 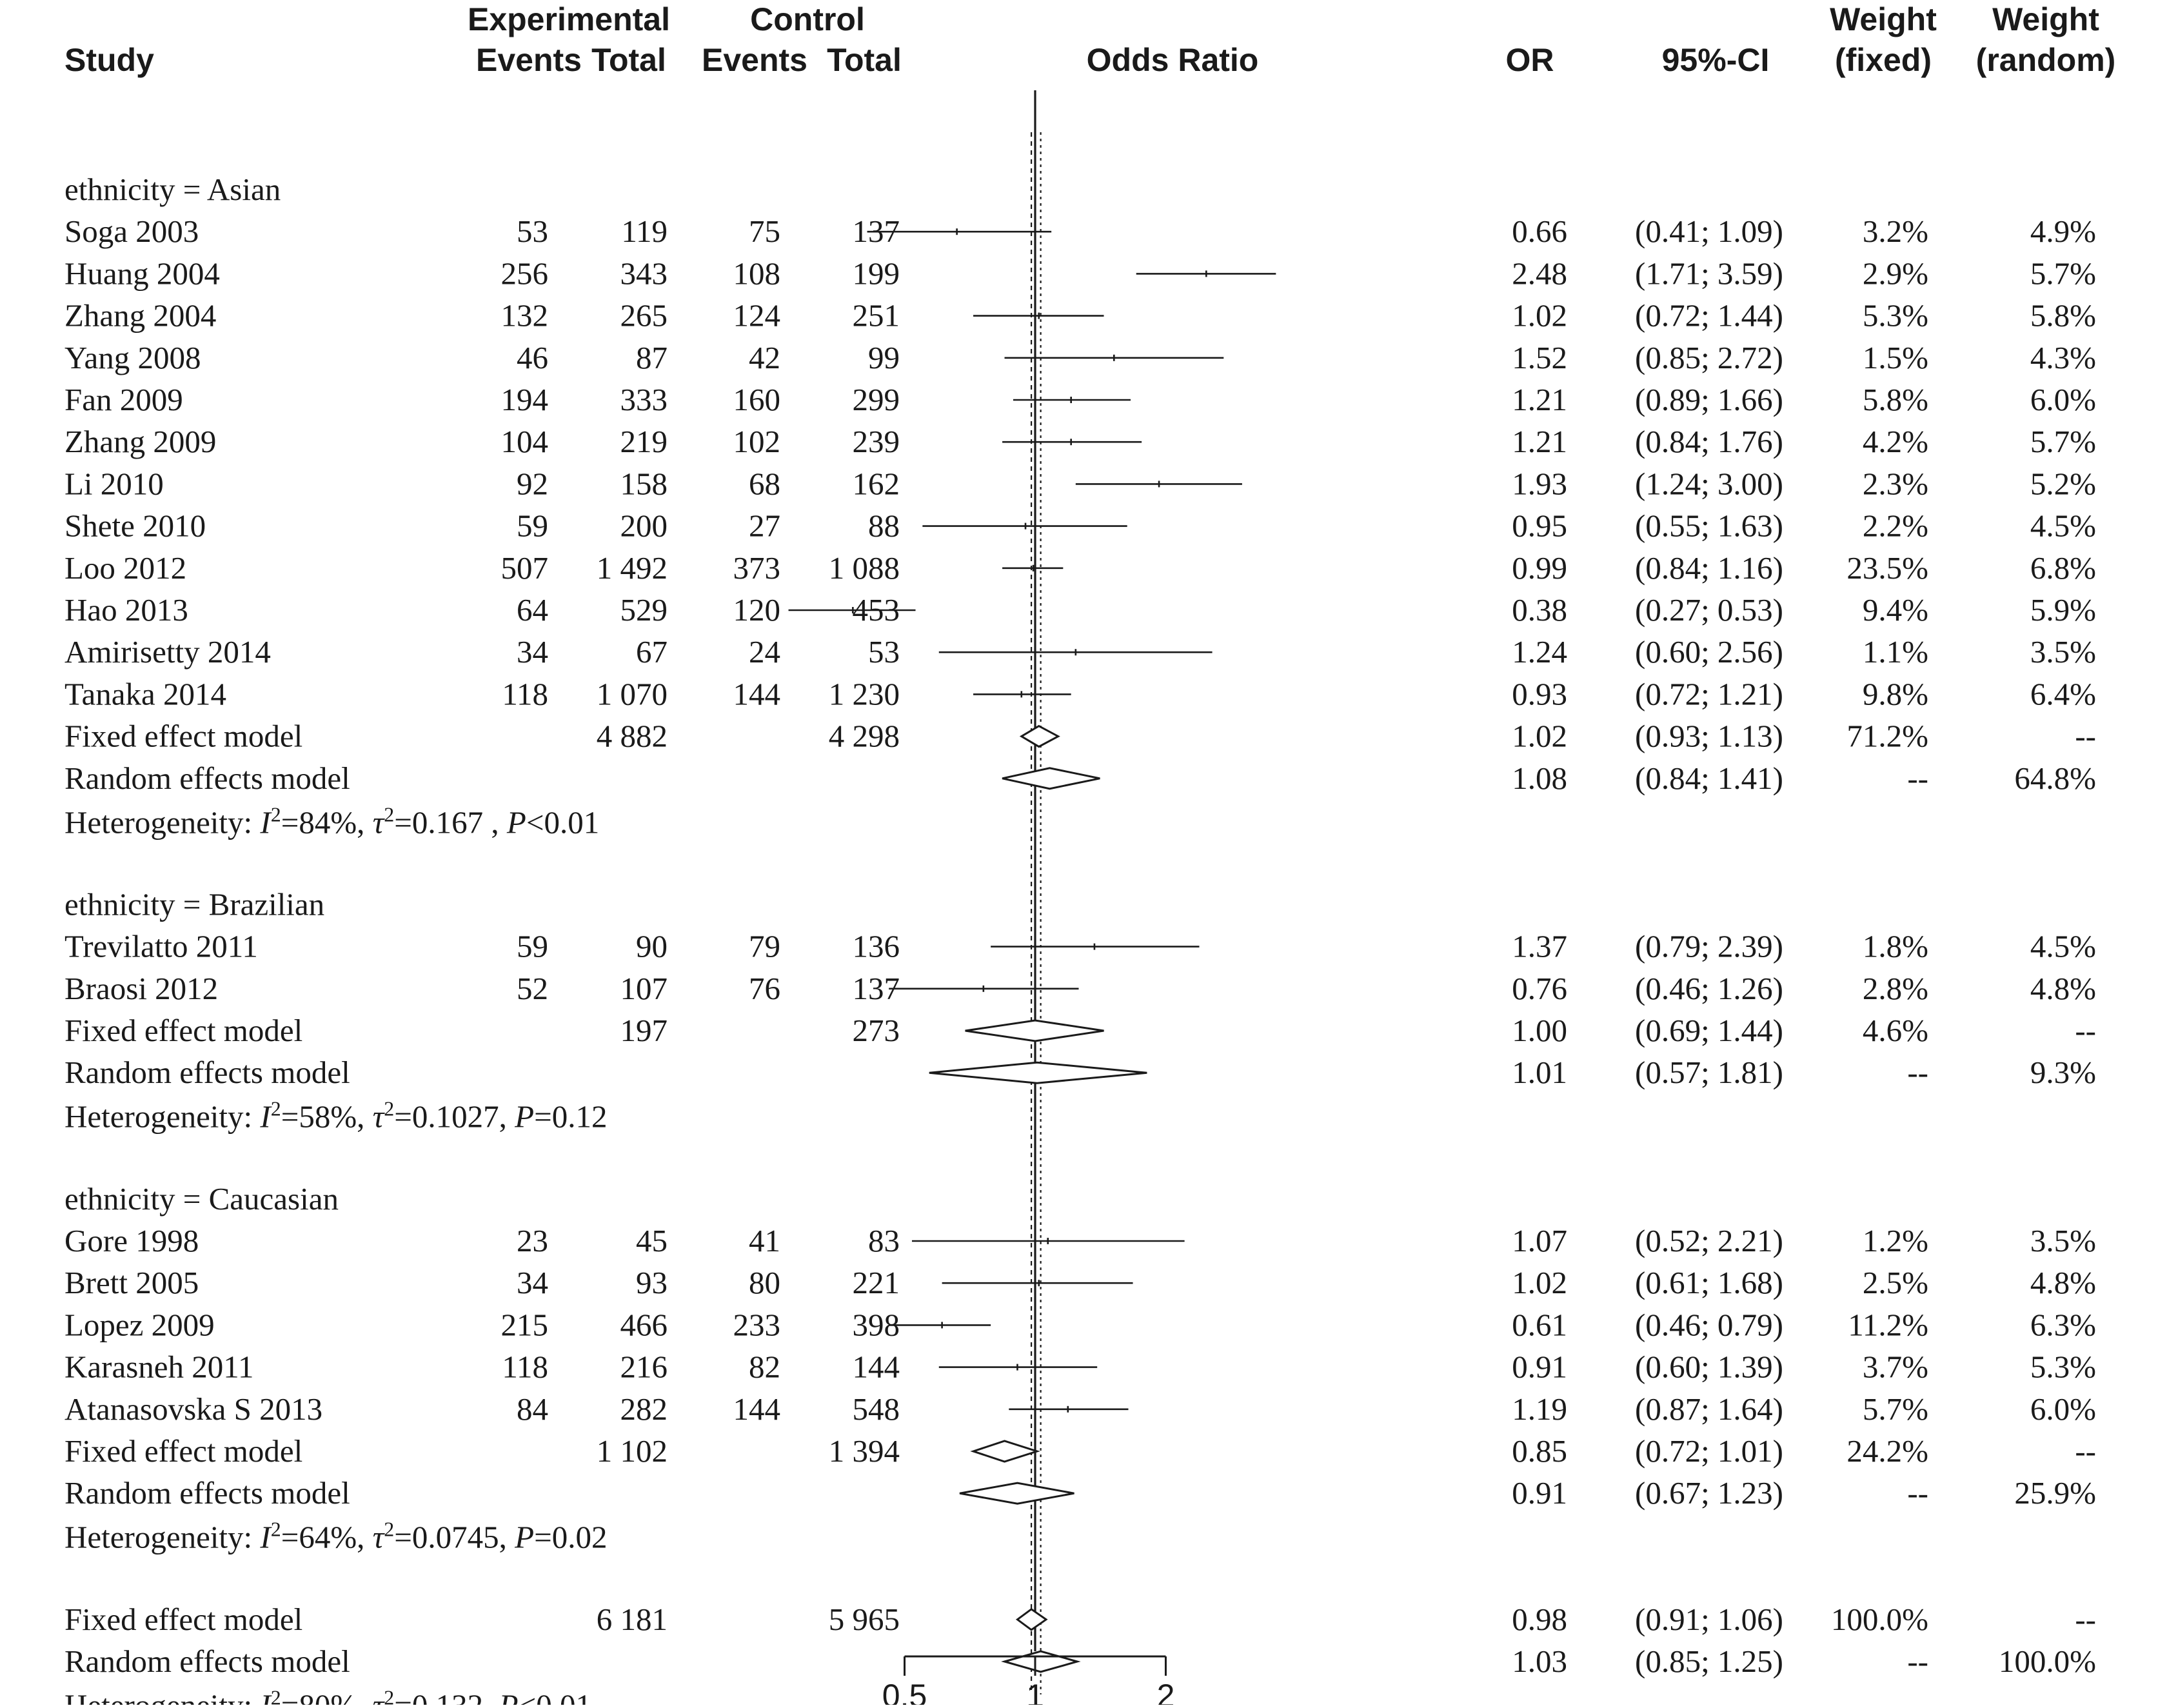 I want to click on weight-random-value: 6.0%, so click(x=2063, y=1409).